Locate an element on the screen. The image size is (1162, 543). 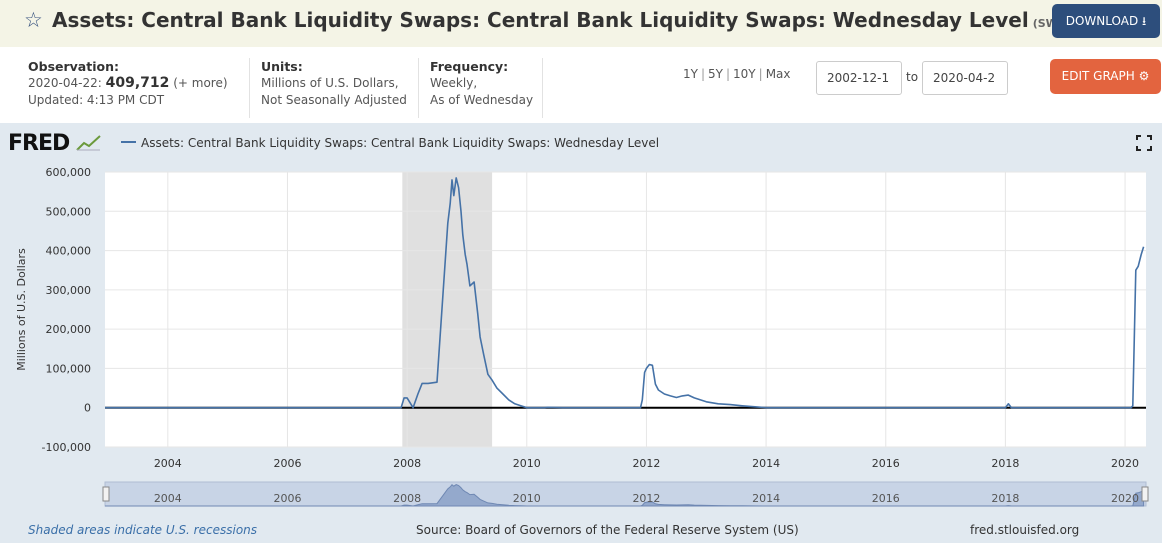
x-tick-label: 2010 is located at coordinates (527, 463).